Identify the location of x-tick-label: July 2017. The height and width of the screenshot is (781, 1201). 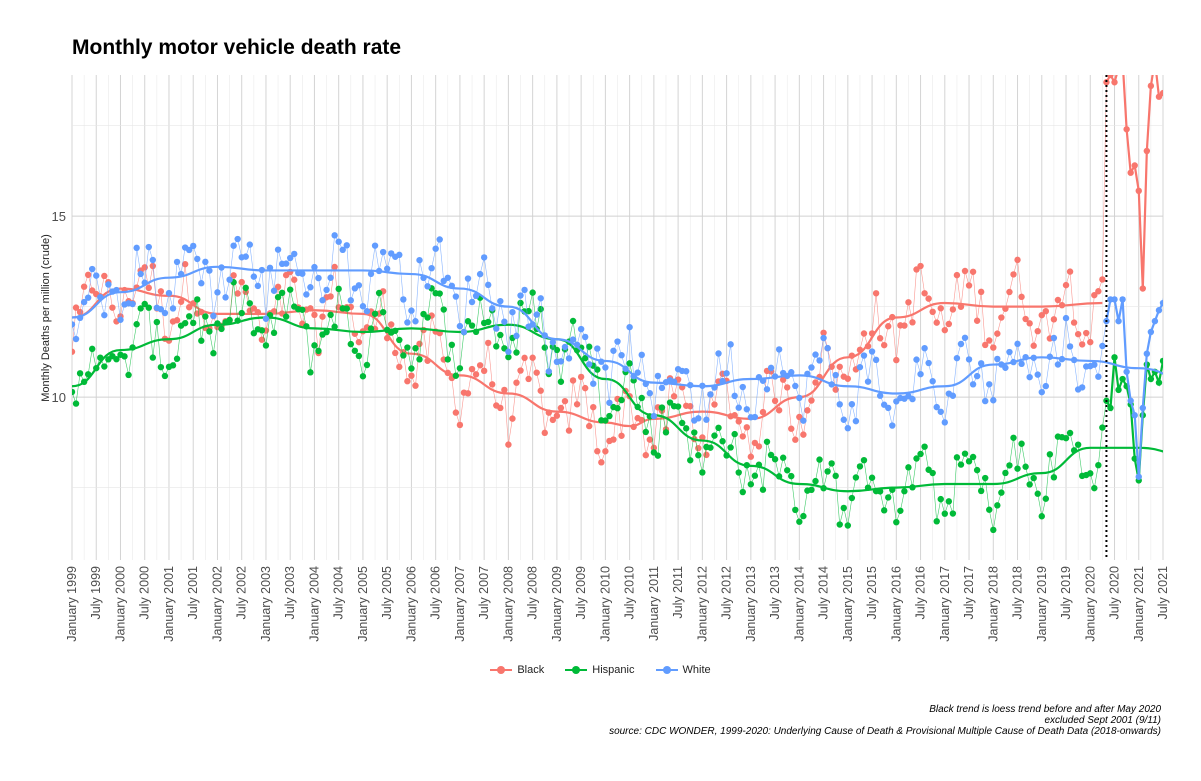
(969, 593).